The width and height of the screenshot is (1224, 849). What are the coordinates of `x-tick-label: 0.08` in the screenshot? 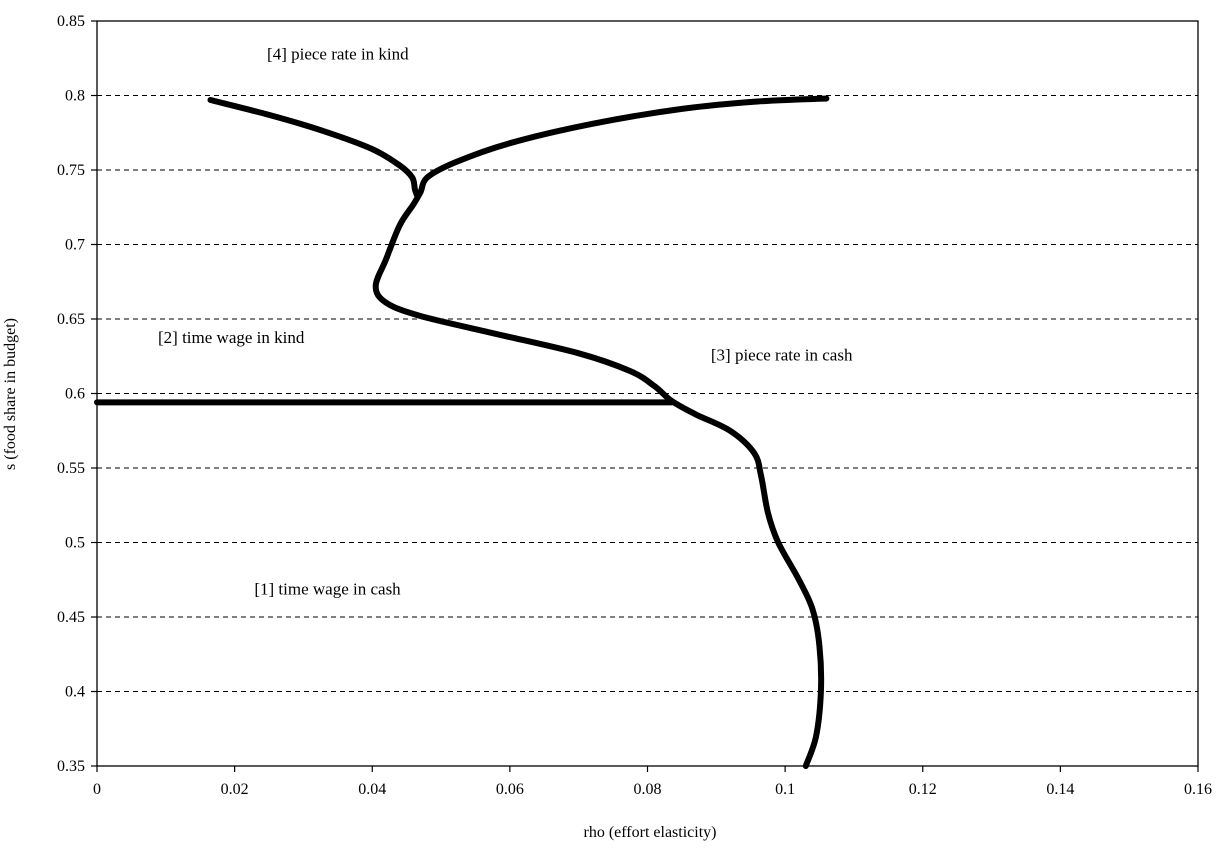 It's located at (648, 789).